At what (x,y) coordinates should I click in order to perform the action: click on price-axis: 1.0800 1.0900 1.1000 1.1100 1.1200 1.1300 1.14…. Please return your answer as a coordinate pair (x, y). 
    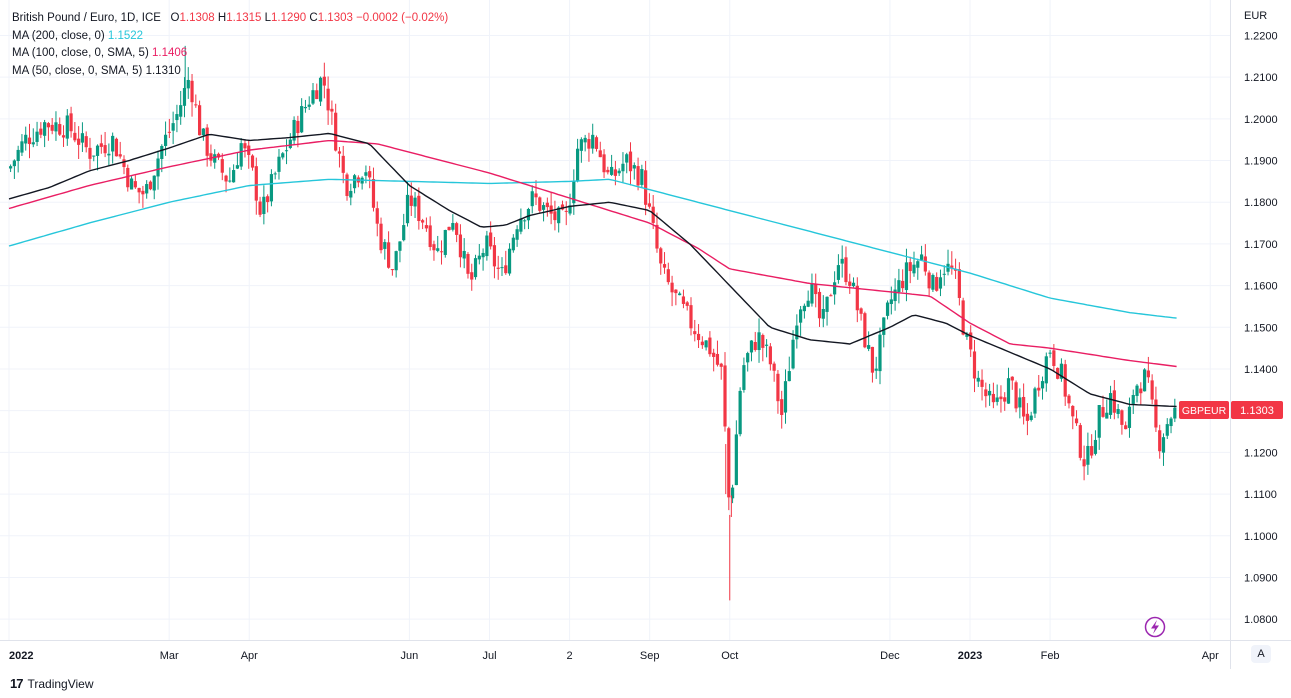
    Looking at the image, I should click on (1260, 320).